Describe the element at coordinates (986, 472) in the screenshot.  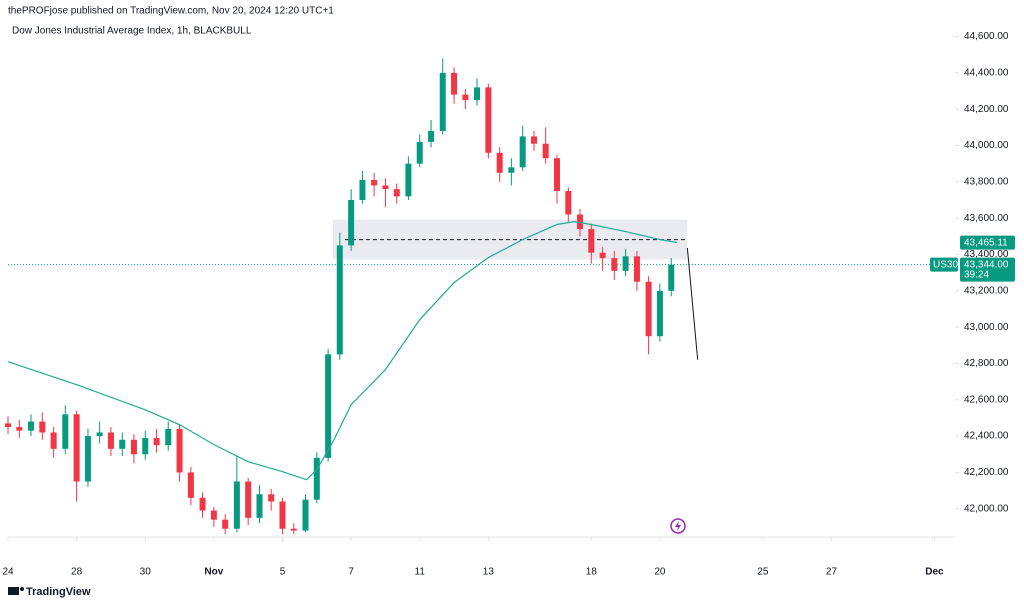
I see `y-tick-label: 42,200.00` at that location.